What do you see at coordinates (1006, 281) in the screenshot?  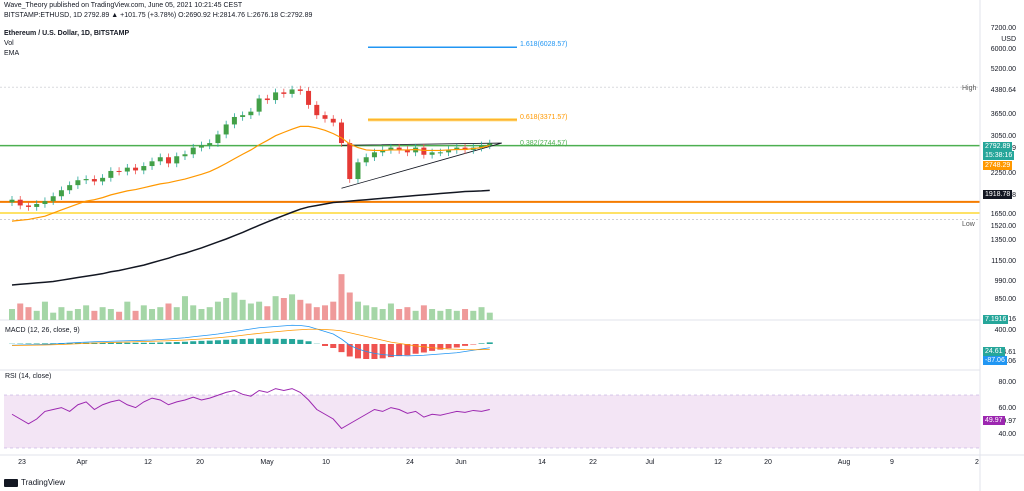 I see `price-tick: 990.00` at bounding box center [1006, 281].